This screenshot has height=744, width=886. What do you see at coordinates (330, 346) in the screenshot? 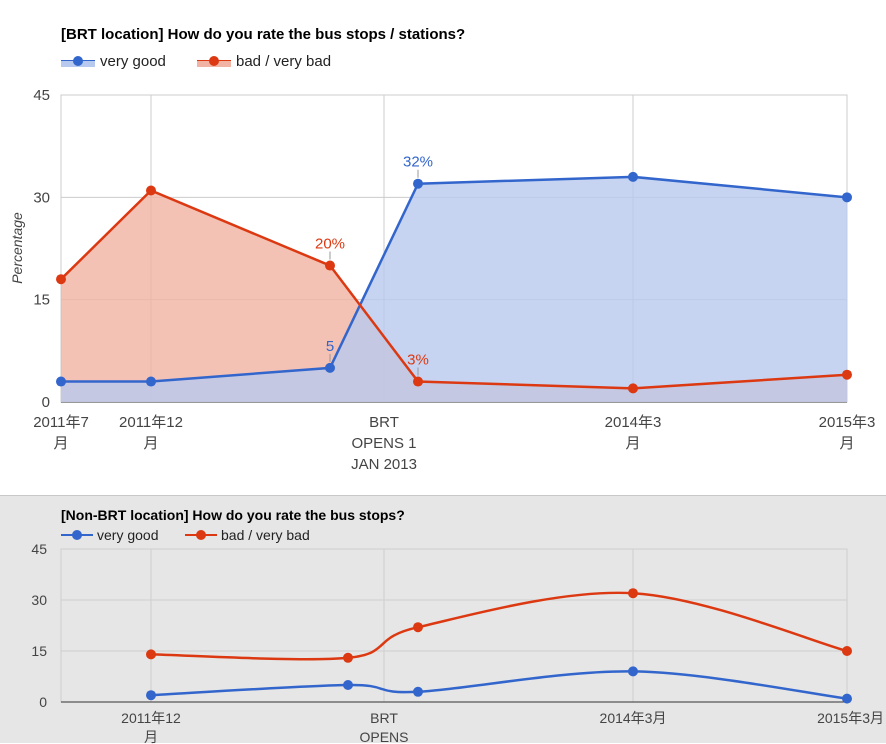
I see `data-label-very-good: 5` at bounding box center [330, 346].